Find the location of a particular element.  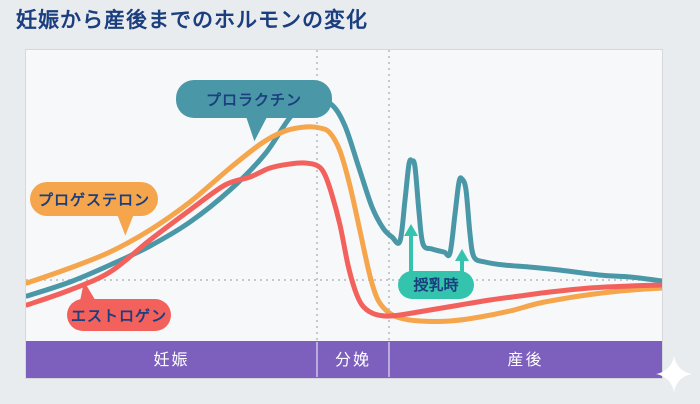

breastfeeding-pill is located at coordinates (436, 285).